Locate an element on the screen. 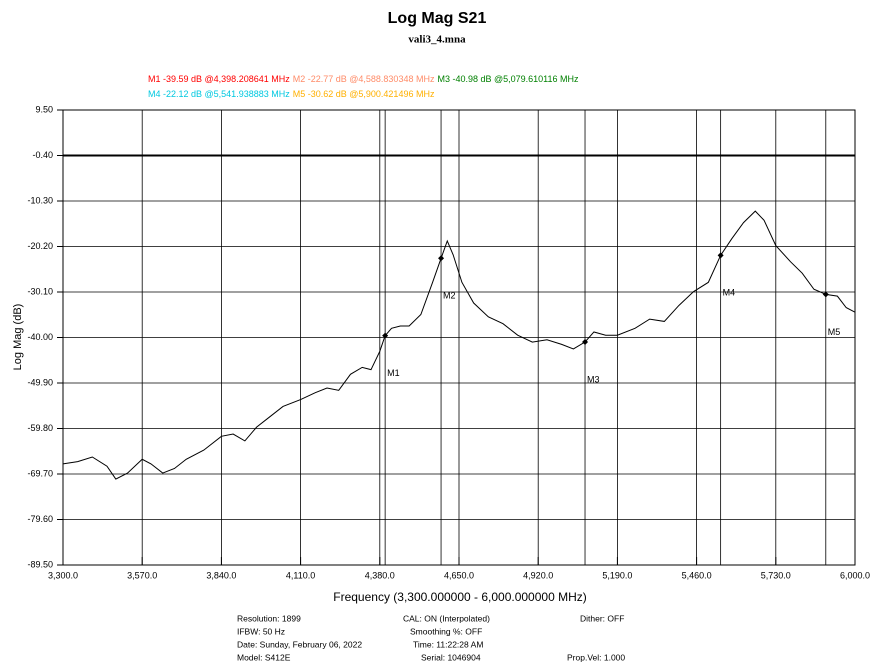  x-tick-label: 4,380.0 is located at coordinates (380, 575).